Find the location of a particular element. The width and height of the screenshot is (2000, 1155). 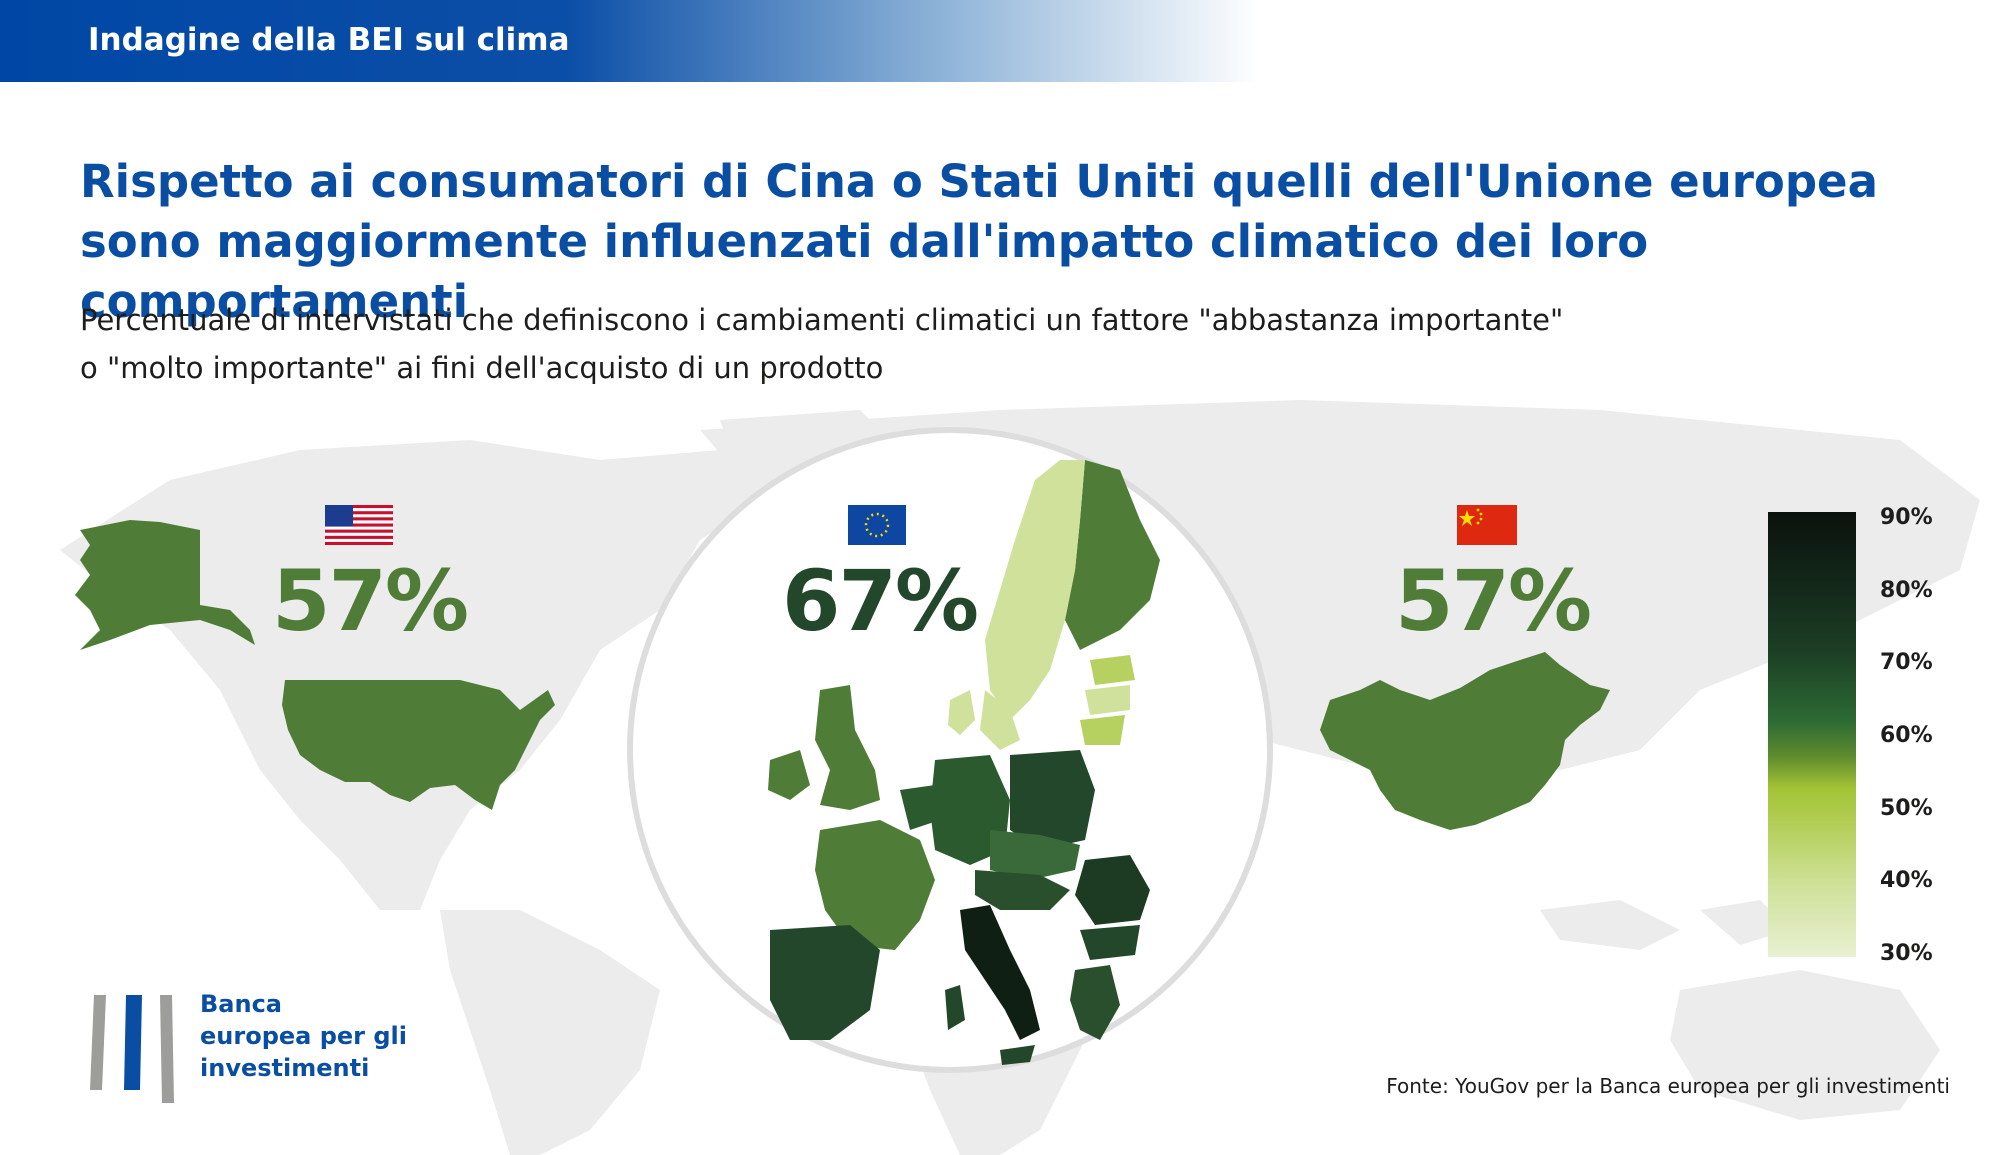

europe-map is located at coordinates (964, 762).